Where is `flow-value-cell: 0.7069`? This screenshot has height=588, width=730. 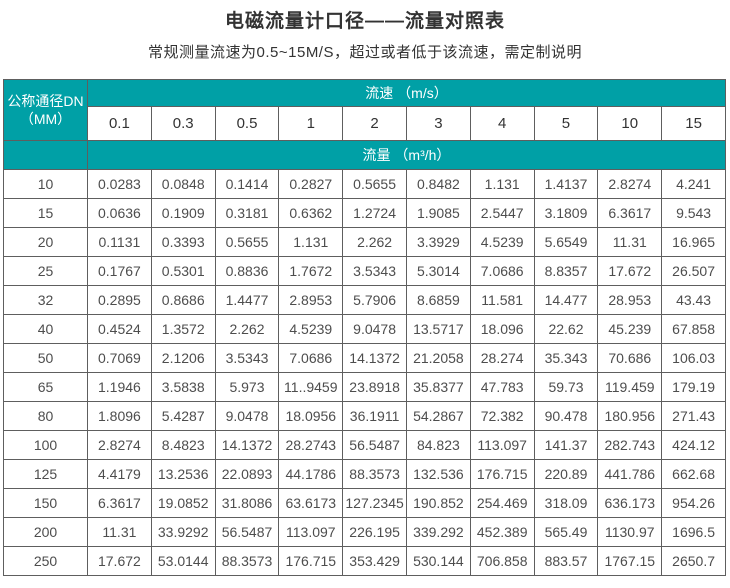
flow-value-cell: 0.7069 is located at coordinates (119, 358).